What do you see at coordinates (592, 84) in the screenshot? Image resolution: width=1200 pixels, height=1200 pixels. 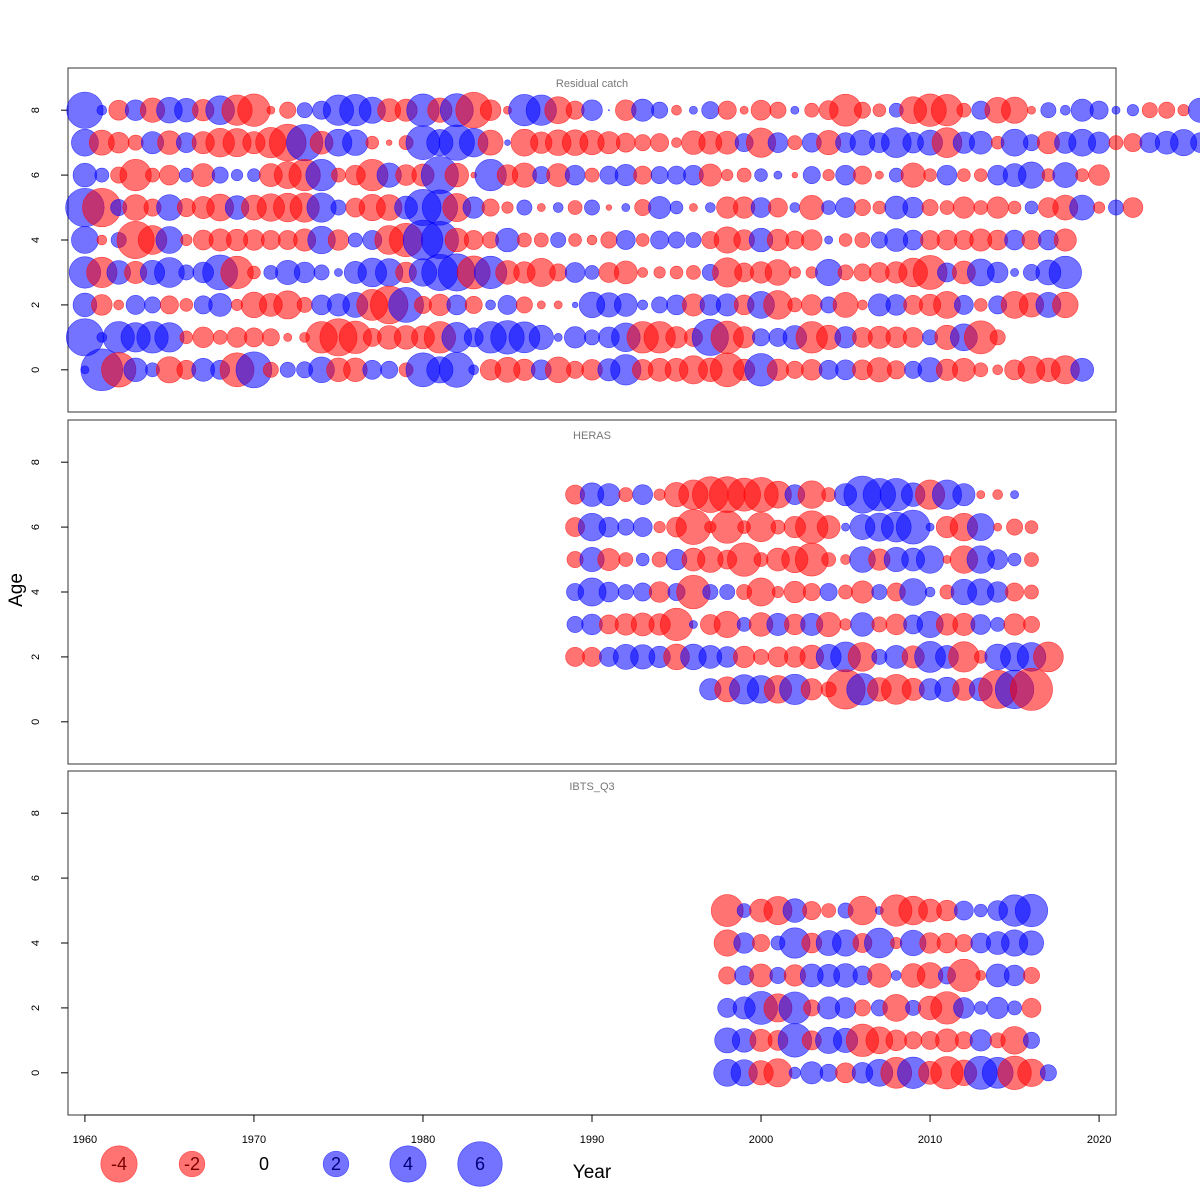 I see `panel-title: Residual catch` at bounding box center [592, 84].